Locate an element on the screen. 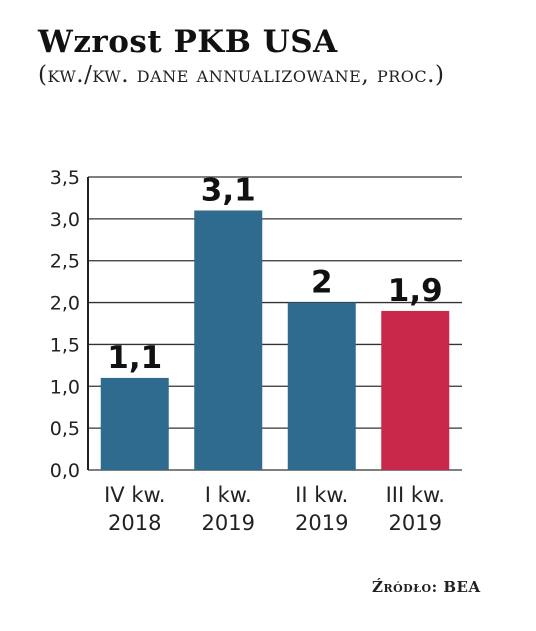  chart-title: Wzrost PKB USA is located at coordinates (188, 42).